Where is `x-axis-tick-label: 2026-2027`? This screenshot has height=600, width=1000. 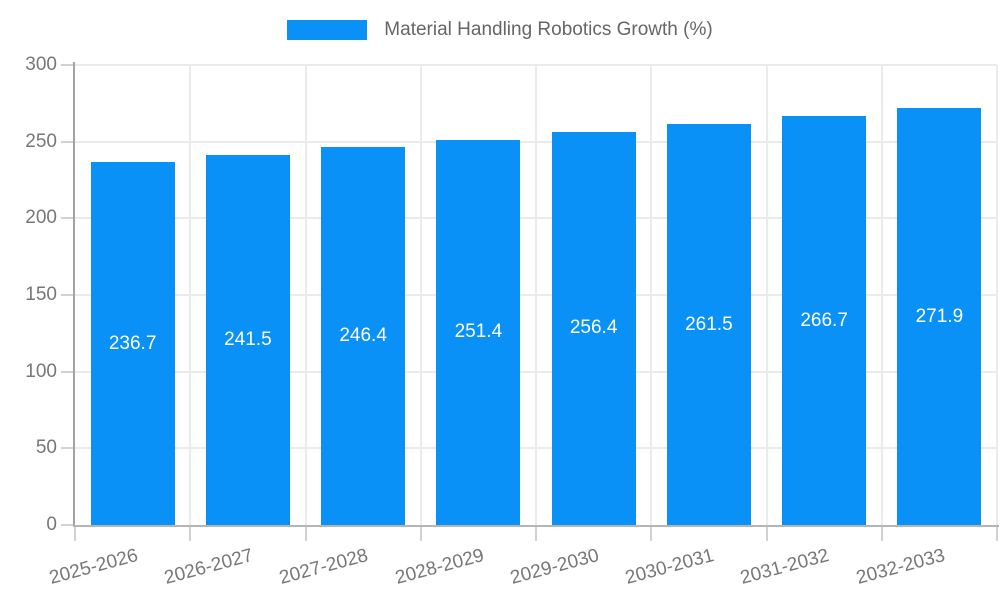 x-axis-tick-label: 2026-2027 is located at coordinates (209, 567).